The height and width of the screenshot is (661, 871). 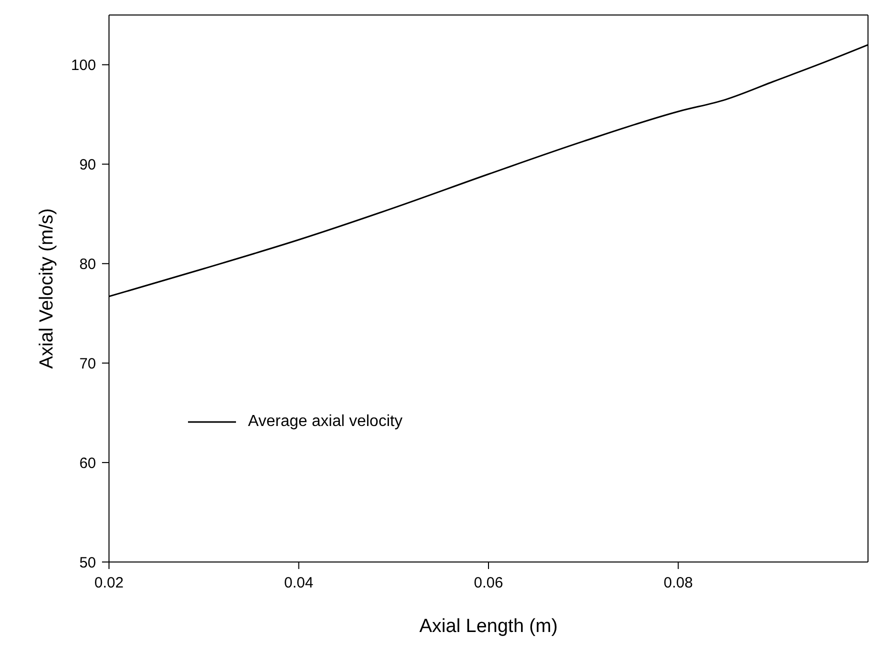 What do you see at coordinates (678, 583) in the screenshot?
I see `x-tick-label: 0.08` at bounding box center [678, 583].